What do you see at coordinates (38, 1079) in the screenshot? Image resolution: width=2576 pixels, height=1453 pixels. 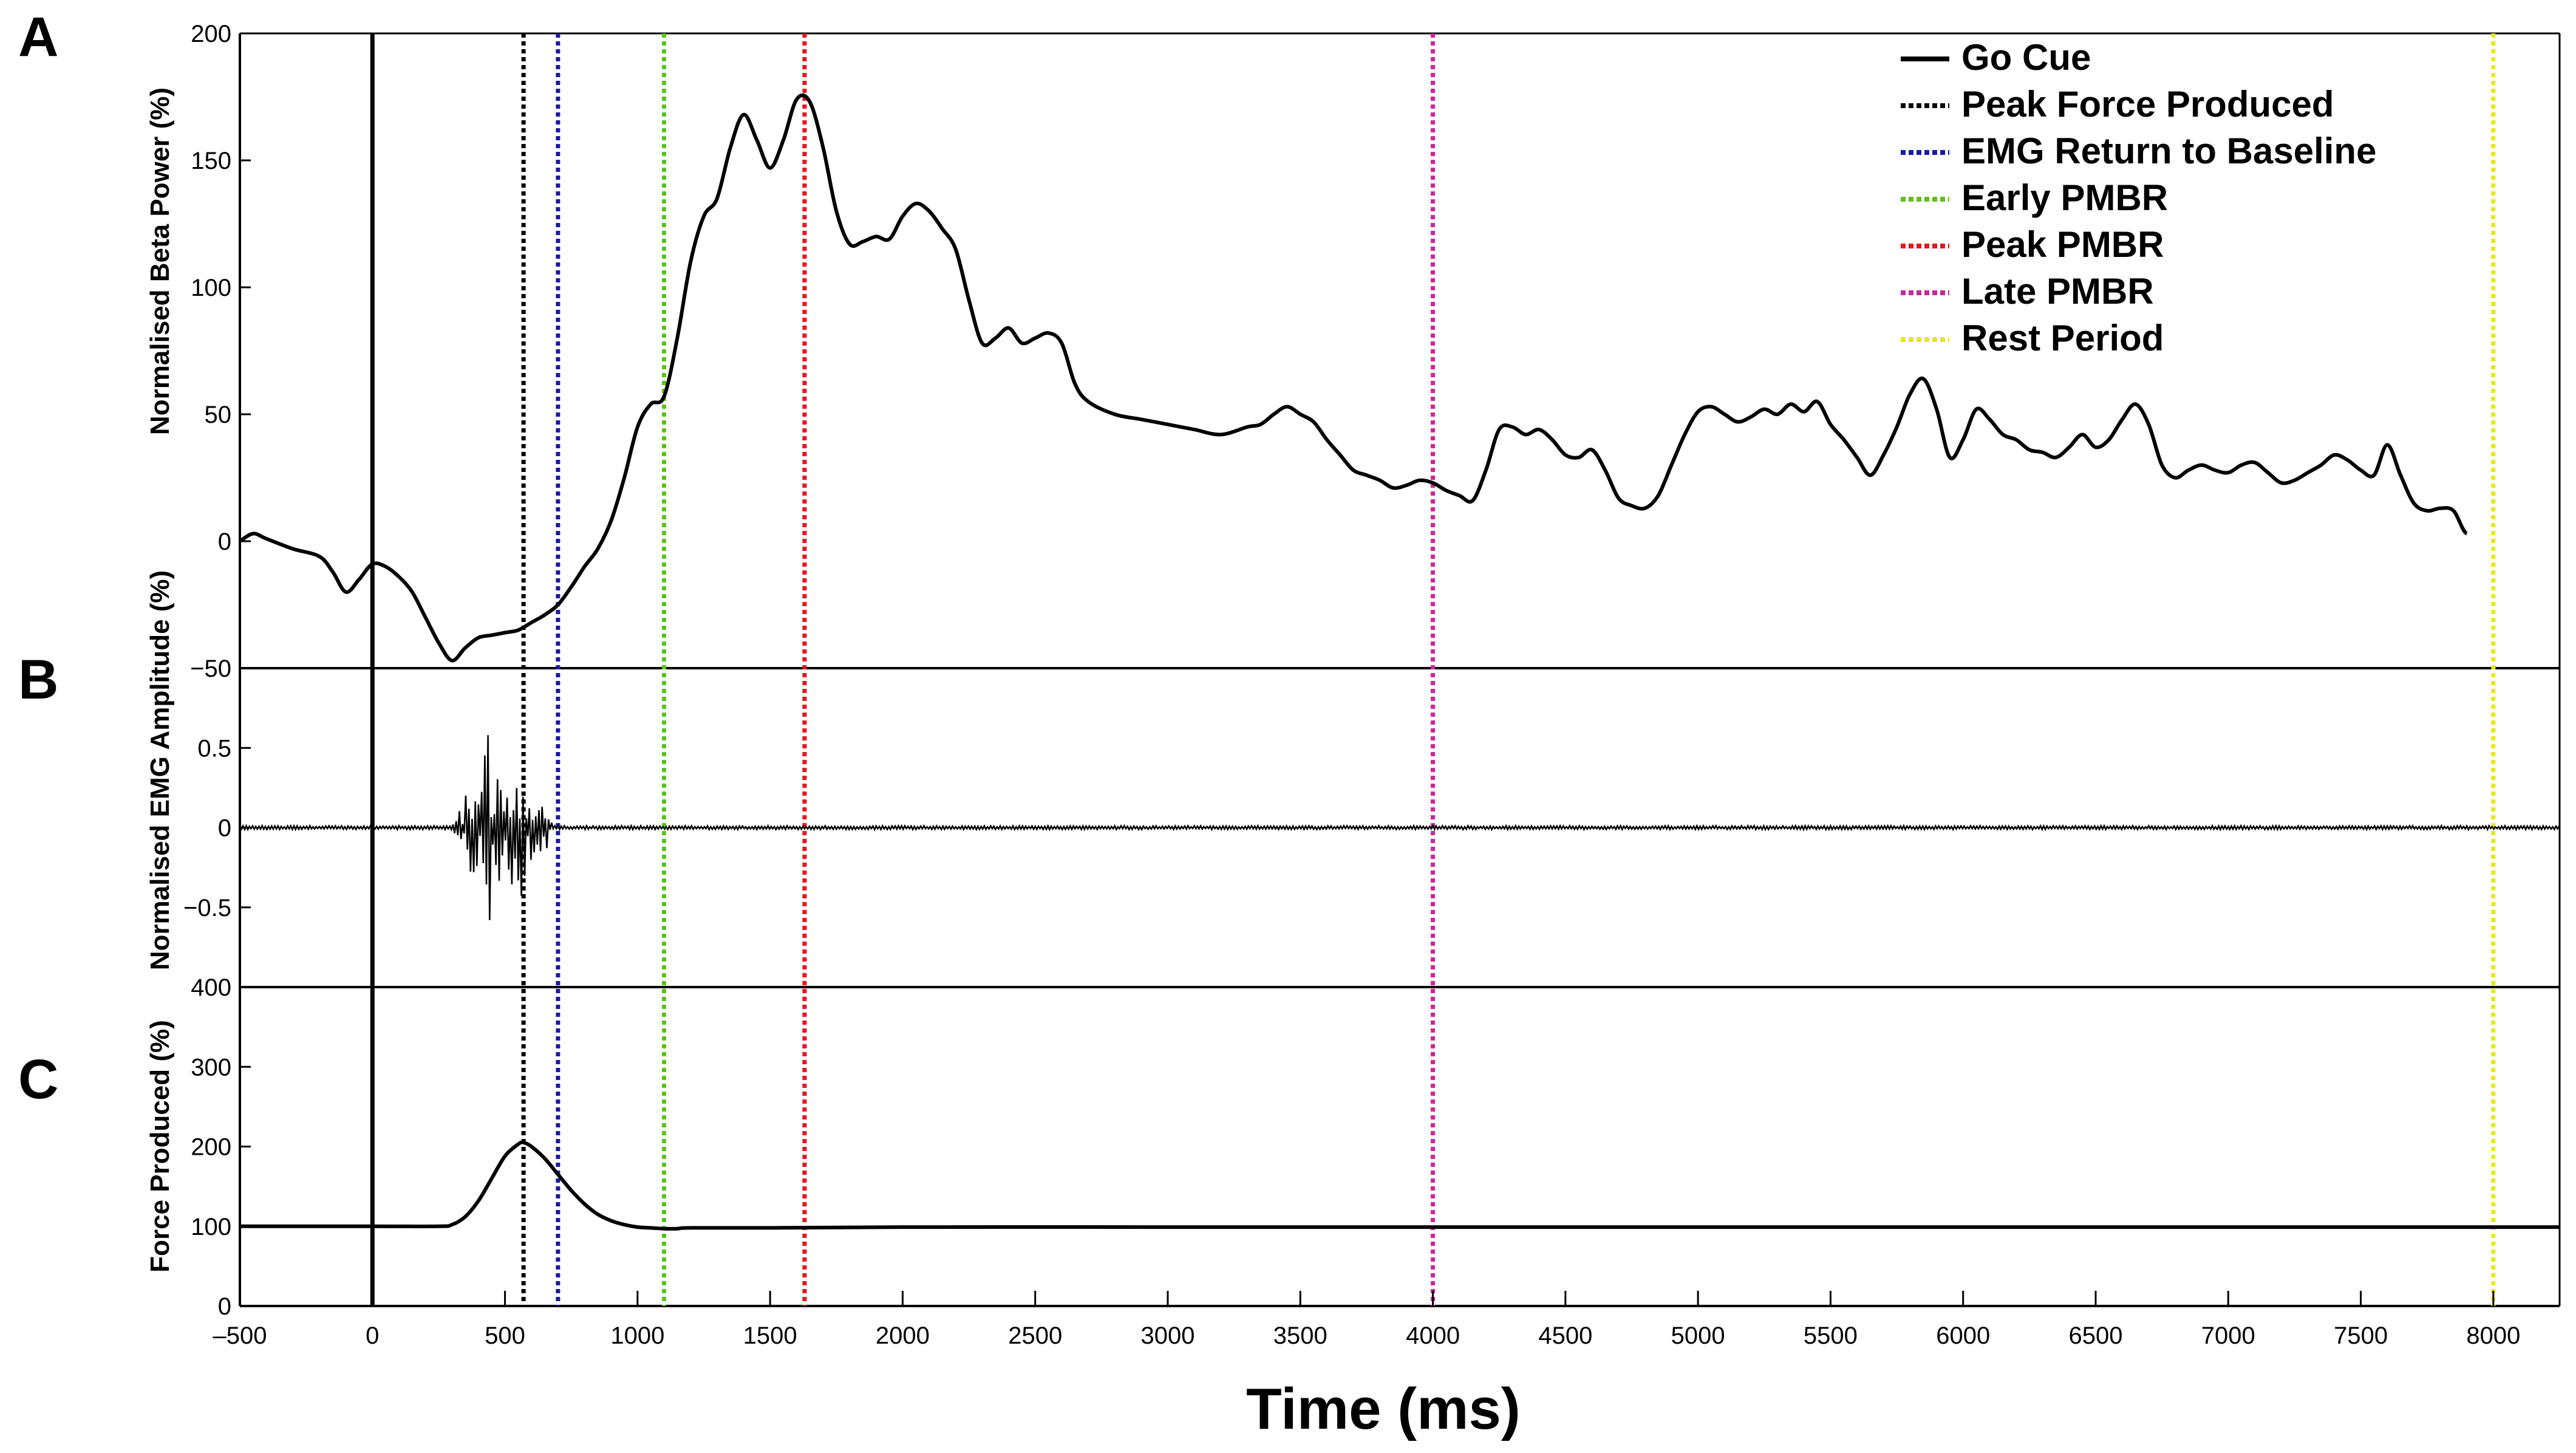 I see `panel-letter-c: C` at bounding box center [38, 1079].